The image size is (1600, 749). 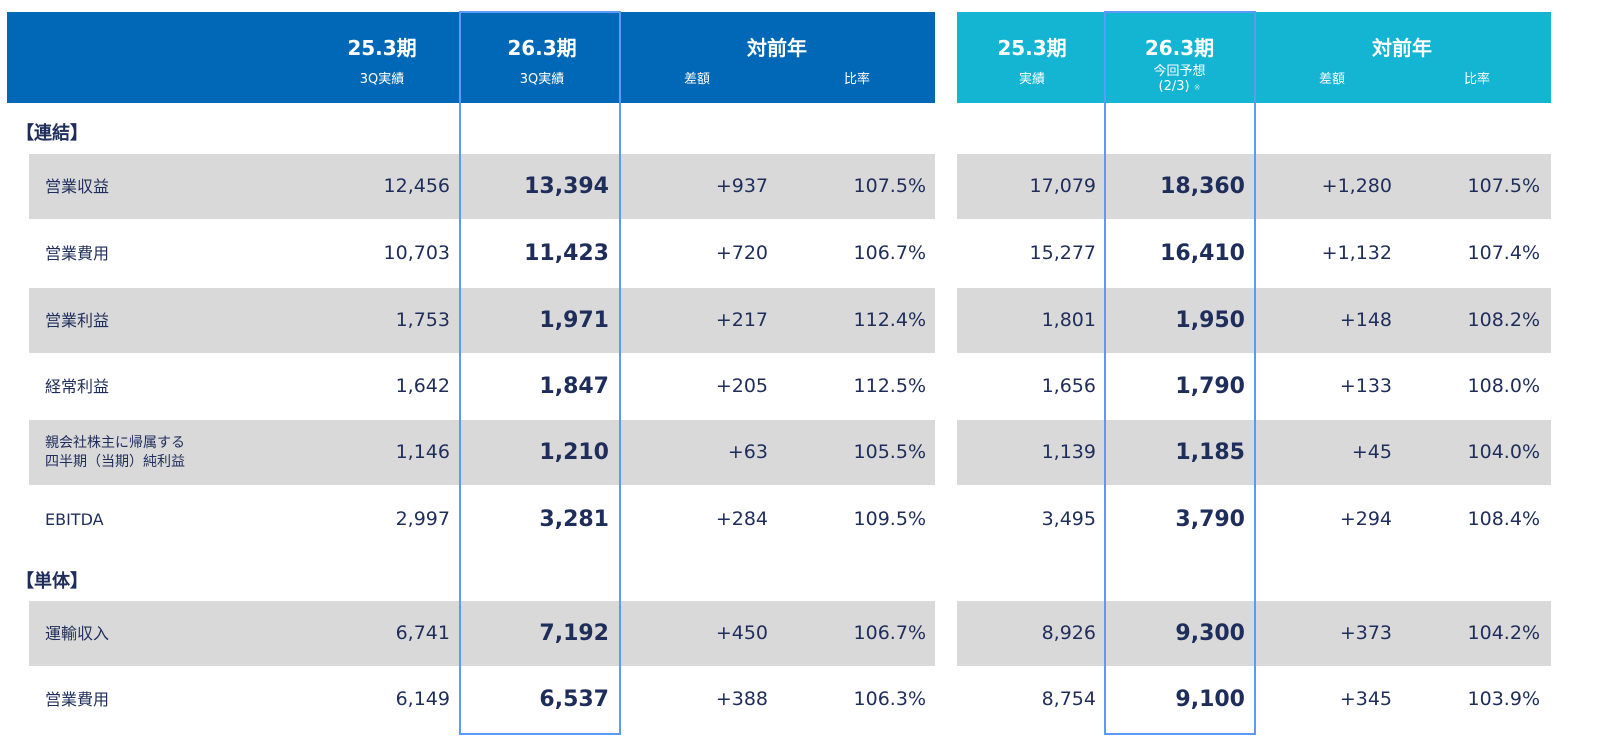 What do you see at coordinates (1503, 186) in the screenshot?
I see `fy-ratio-value: 107.5%` at bounding box center [1503, 186].